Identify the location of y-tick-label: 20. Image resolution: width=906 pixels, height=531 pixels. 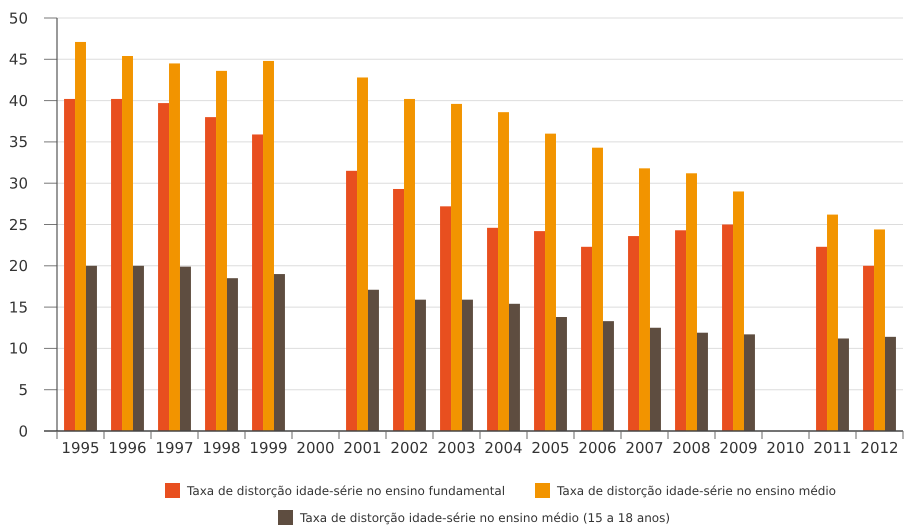
(18, 266).